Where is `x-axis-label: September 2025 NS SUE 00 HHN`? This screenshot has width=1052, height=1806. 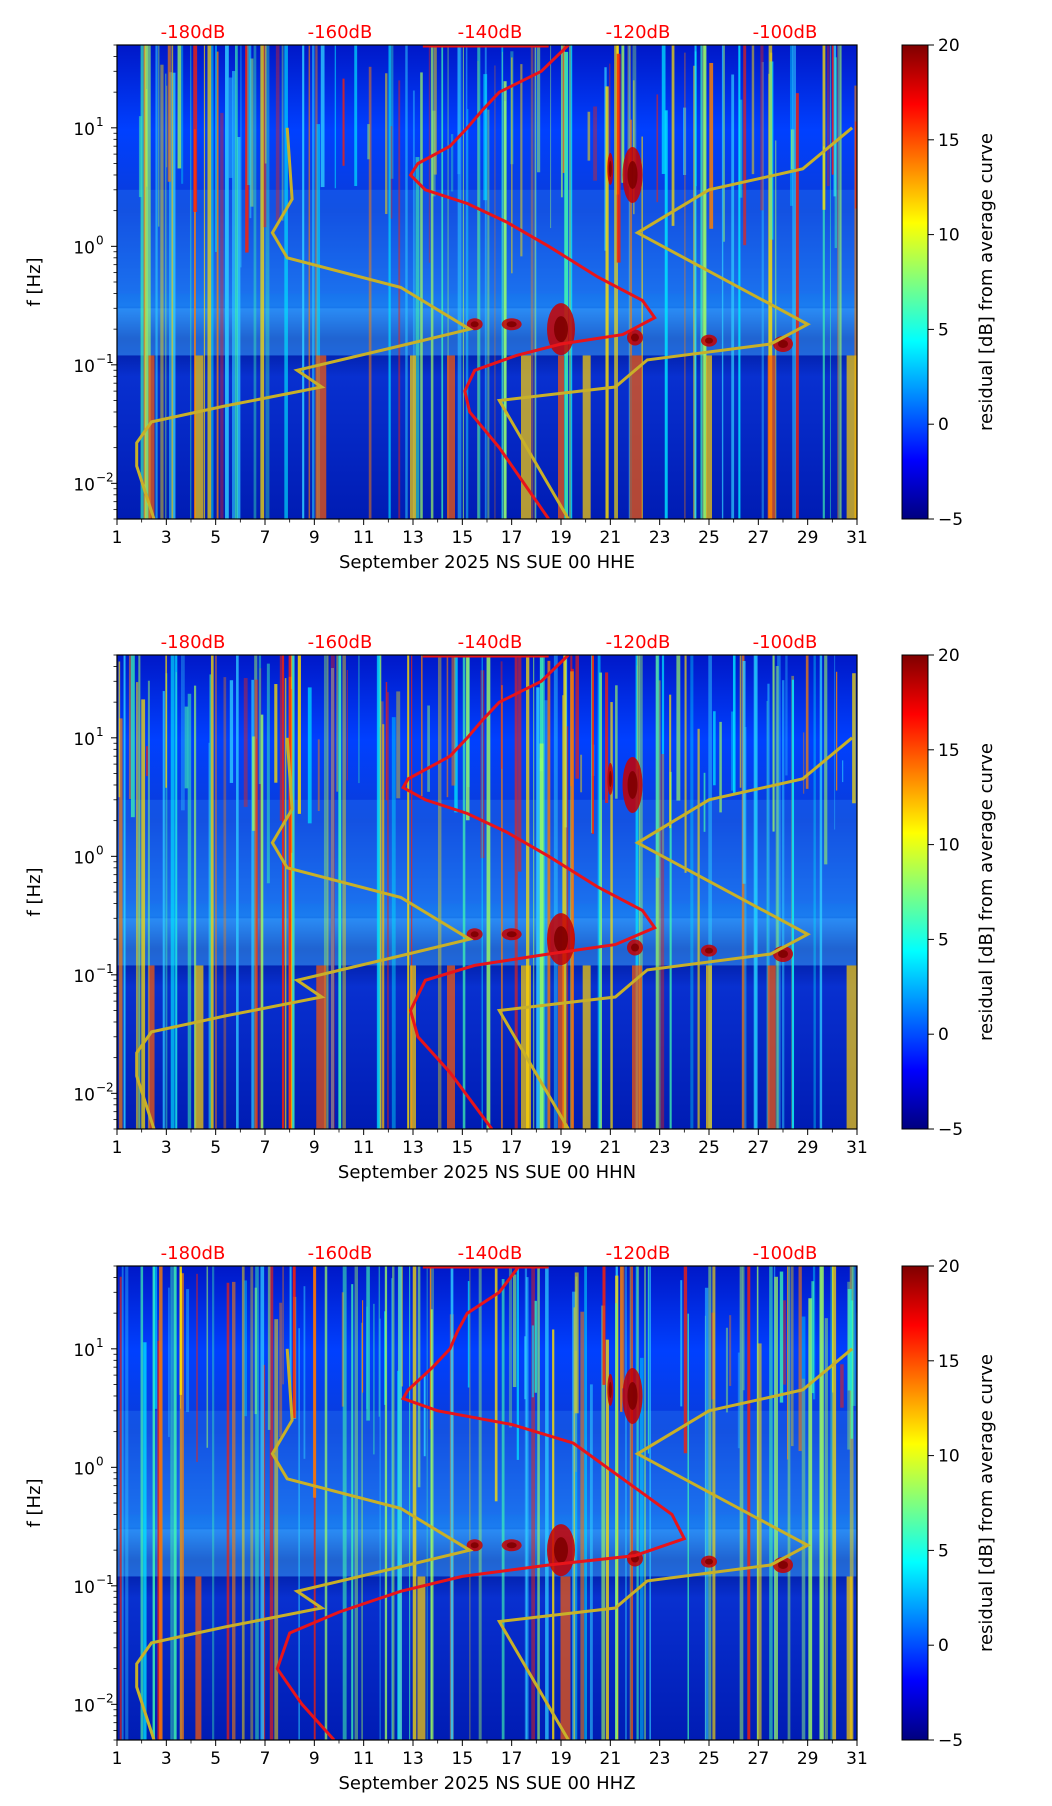
x-axis-label: September 2025 NS SUE 00 HHN is located at coordinates (487, 1172).